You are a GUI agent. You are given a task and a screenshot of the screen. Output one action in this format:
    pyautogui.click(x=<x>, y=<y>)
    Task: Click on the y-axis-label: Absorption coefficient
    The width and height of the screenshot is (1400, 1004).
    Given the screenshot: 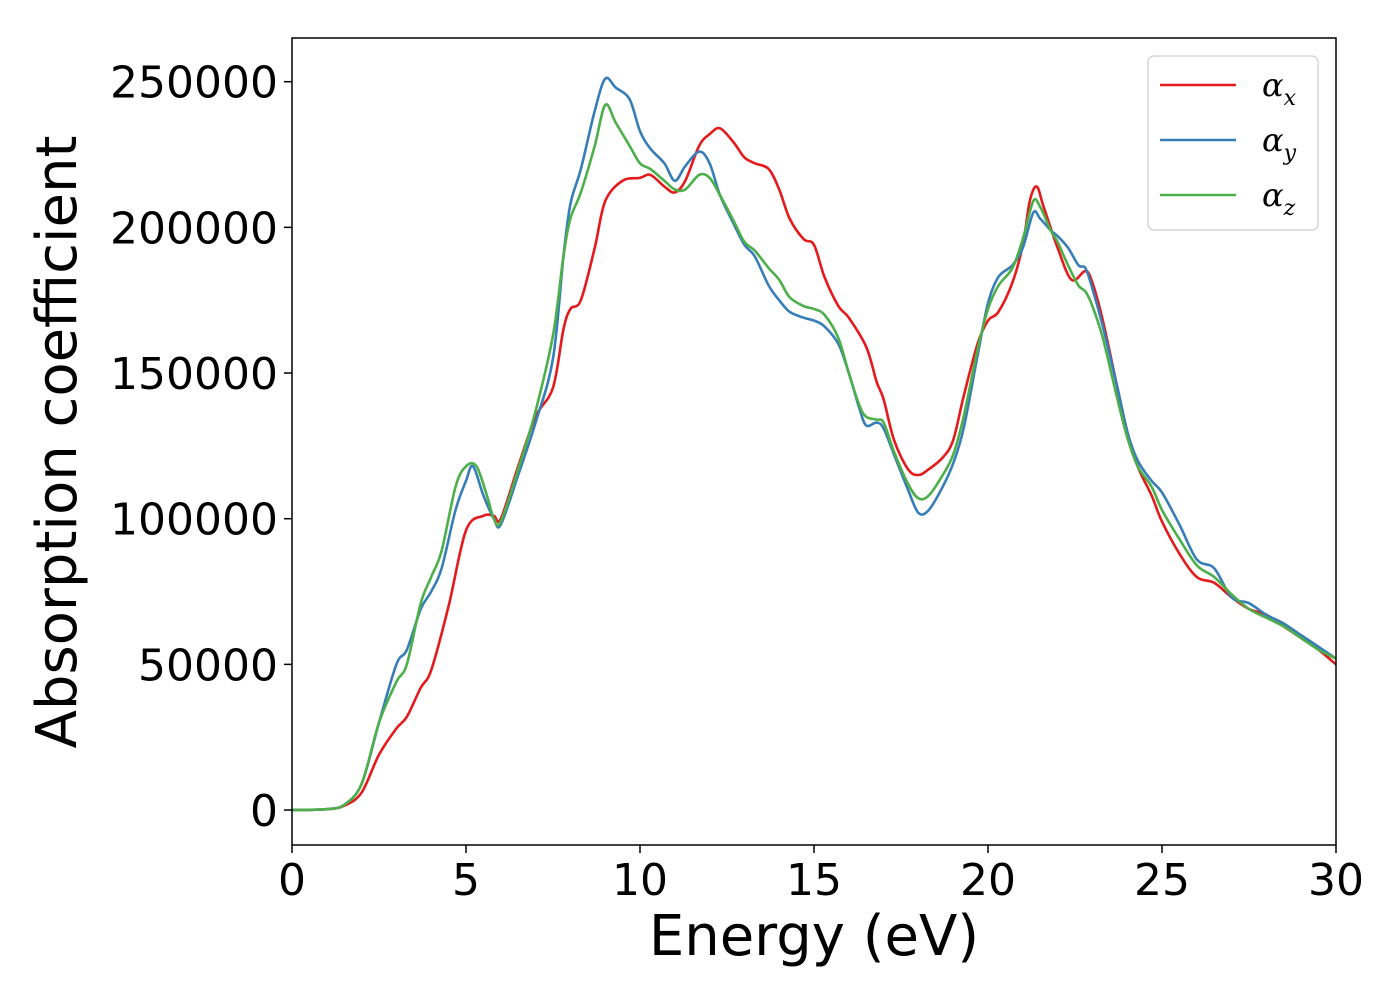 What is the action you would take?
    pyautogui.click(x=57, y=442)
    